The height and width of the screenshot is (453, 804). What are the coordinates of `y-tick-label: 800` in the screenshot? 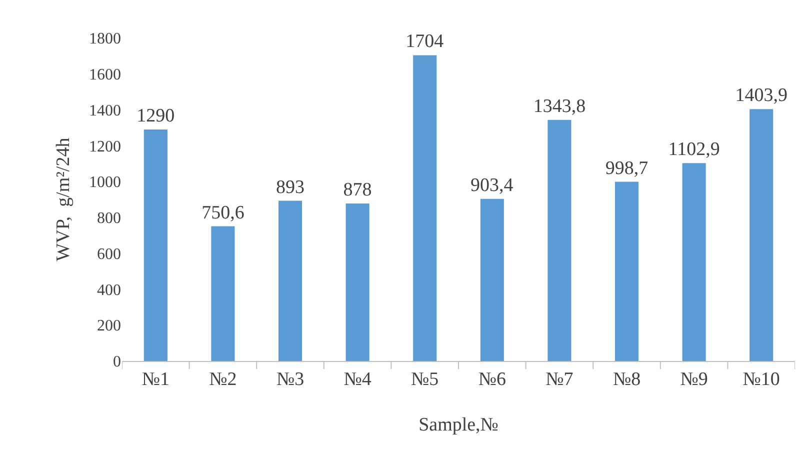 It's located at (109, 219).